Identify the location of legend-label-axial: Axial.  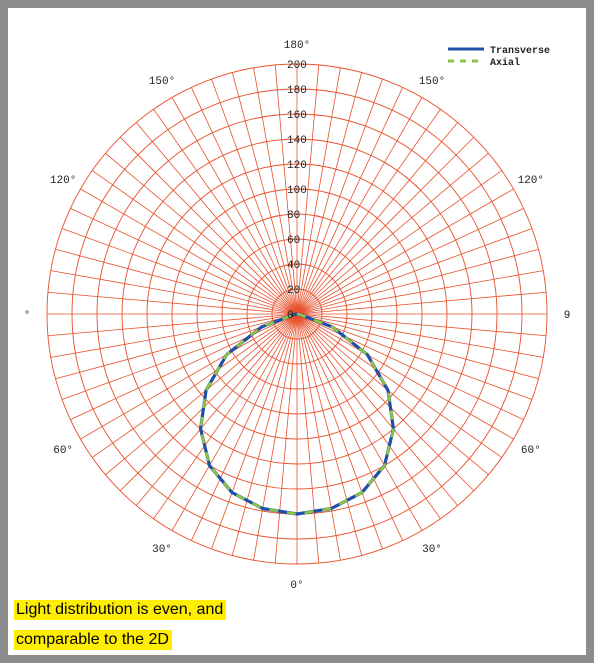
(505, 63).